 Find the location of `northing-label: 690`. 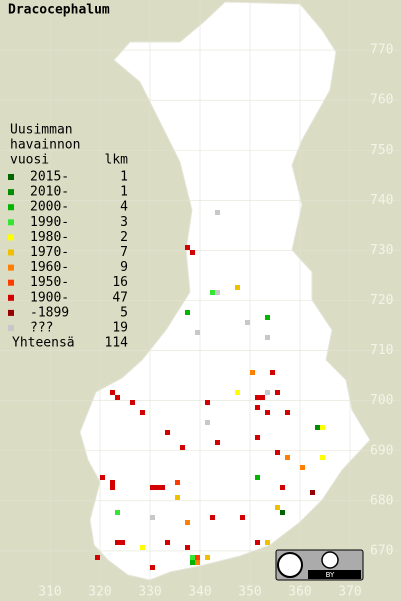

northing-label: 690 is located at coordinates (381, 450).